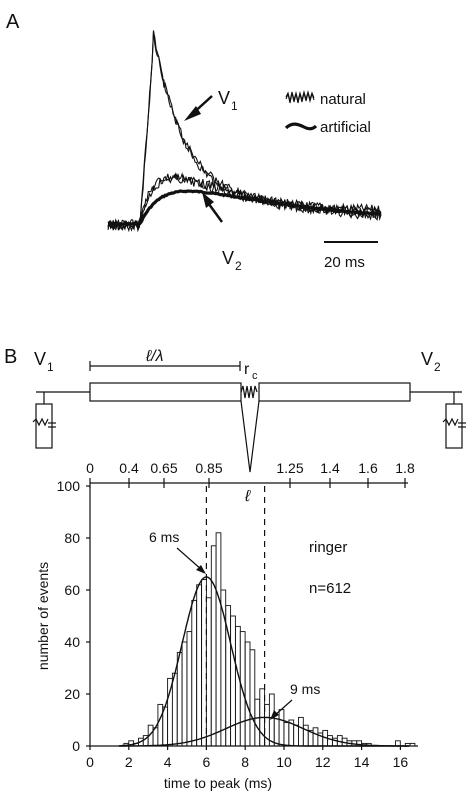 Image resolution: width=474 pixels, height=801 pixels. I want to click on v2-annotation-label: V, so click(228, 258).